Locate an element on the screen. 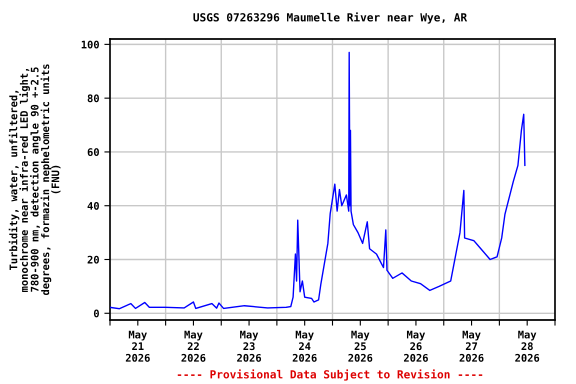  y-tick-label: 20 is located at coordinates (93, 260).